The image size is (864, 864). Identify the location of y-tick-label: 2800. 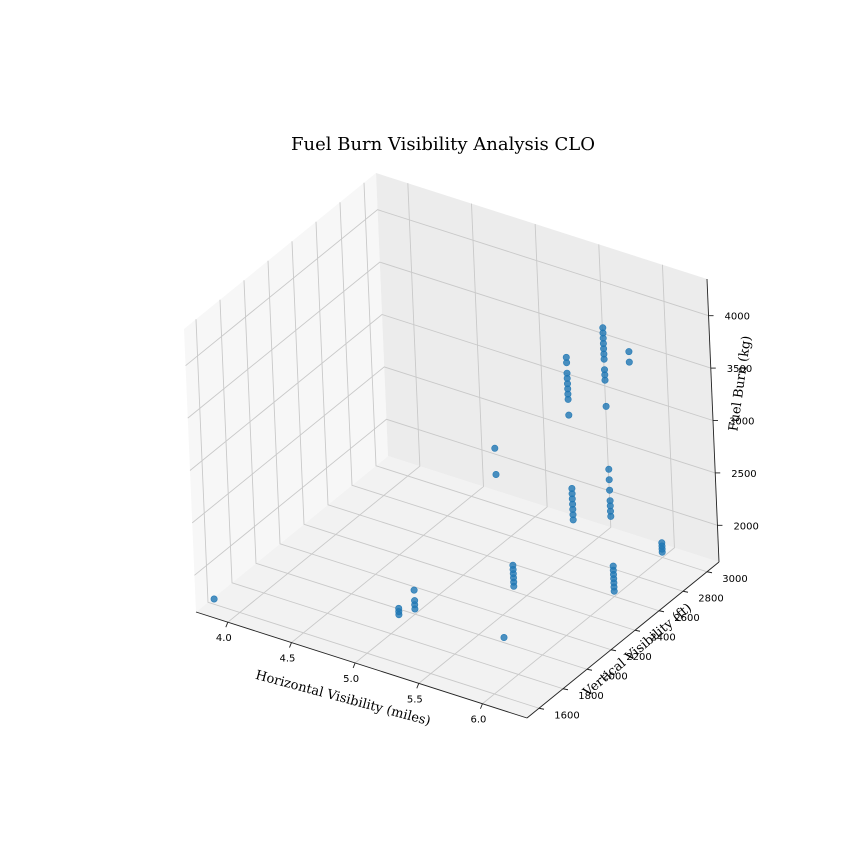
(710, 598).